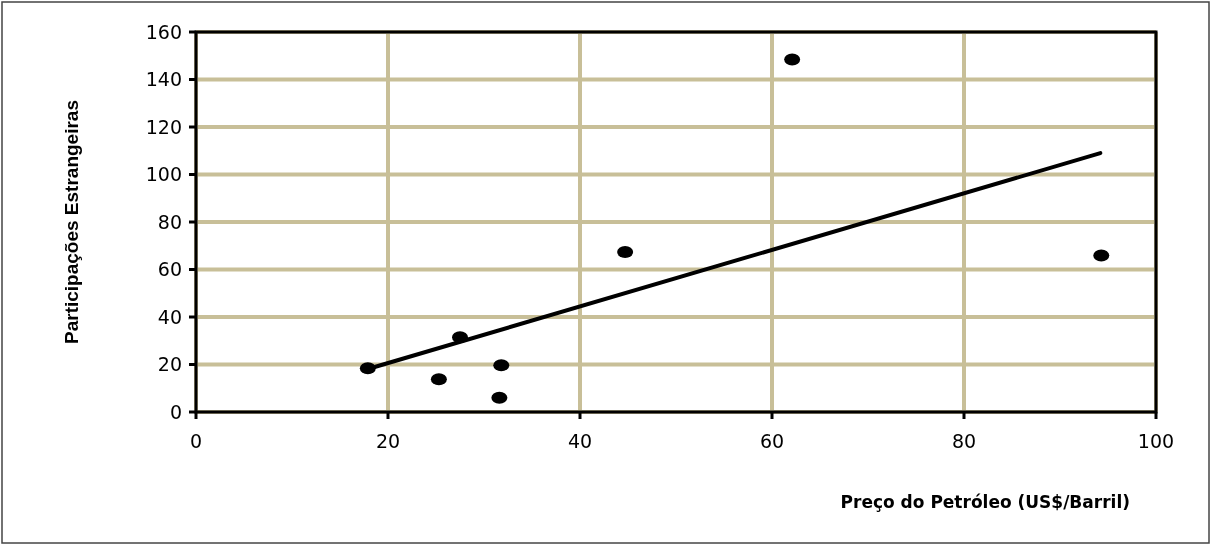 Image resolution: width=1211 pixels, height=545 pixels. Describe the element at coordinates (175, 411) in the screenshot. I see `y-tick-label: 0` at that location.